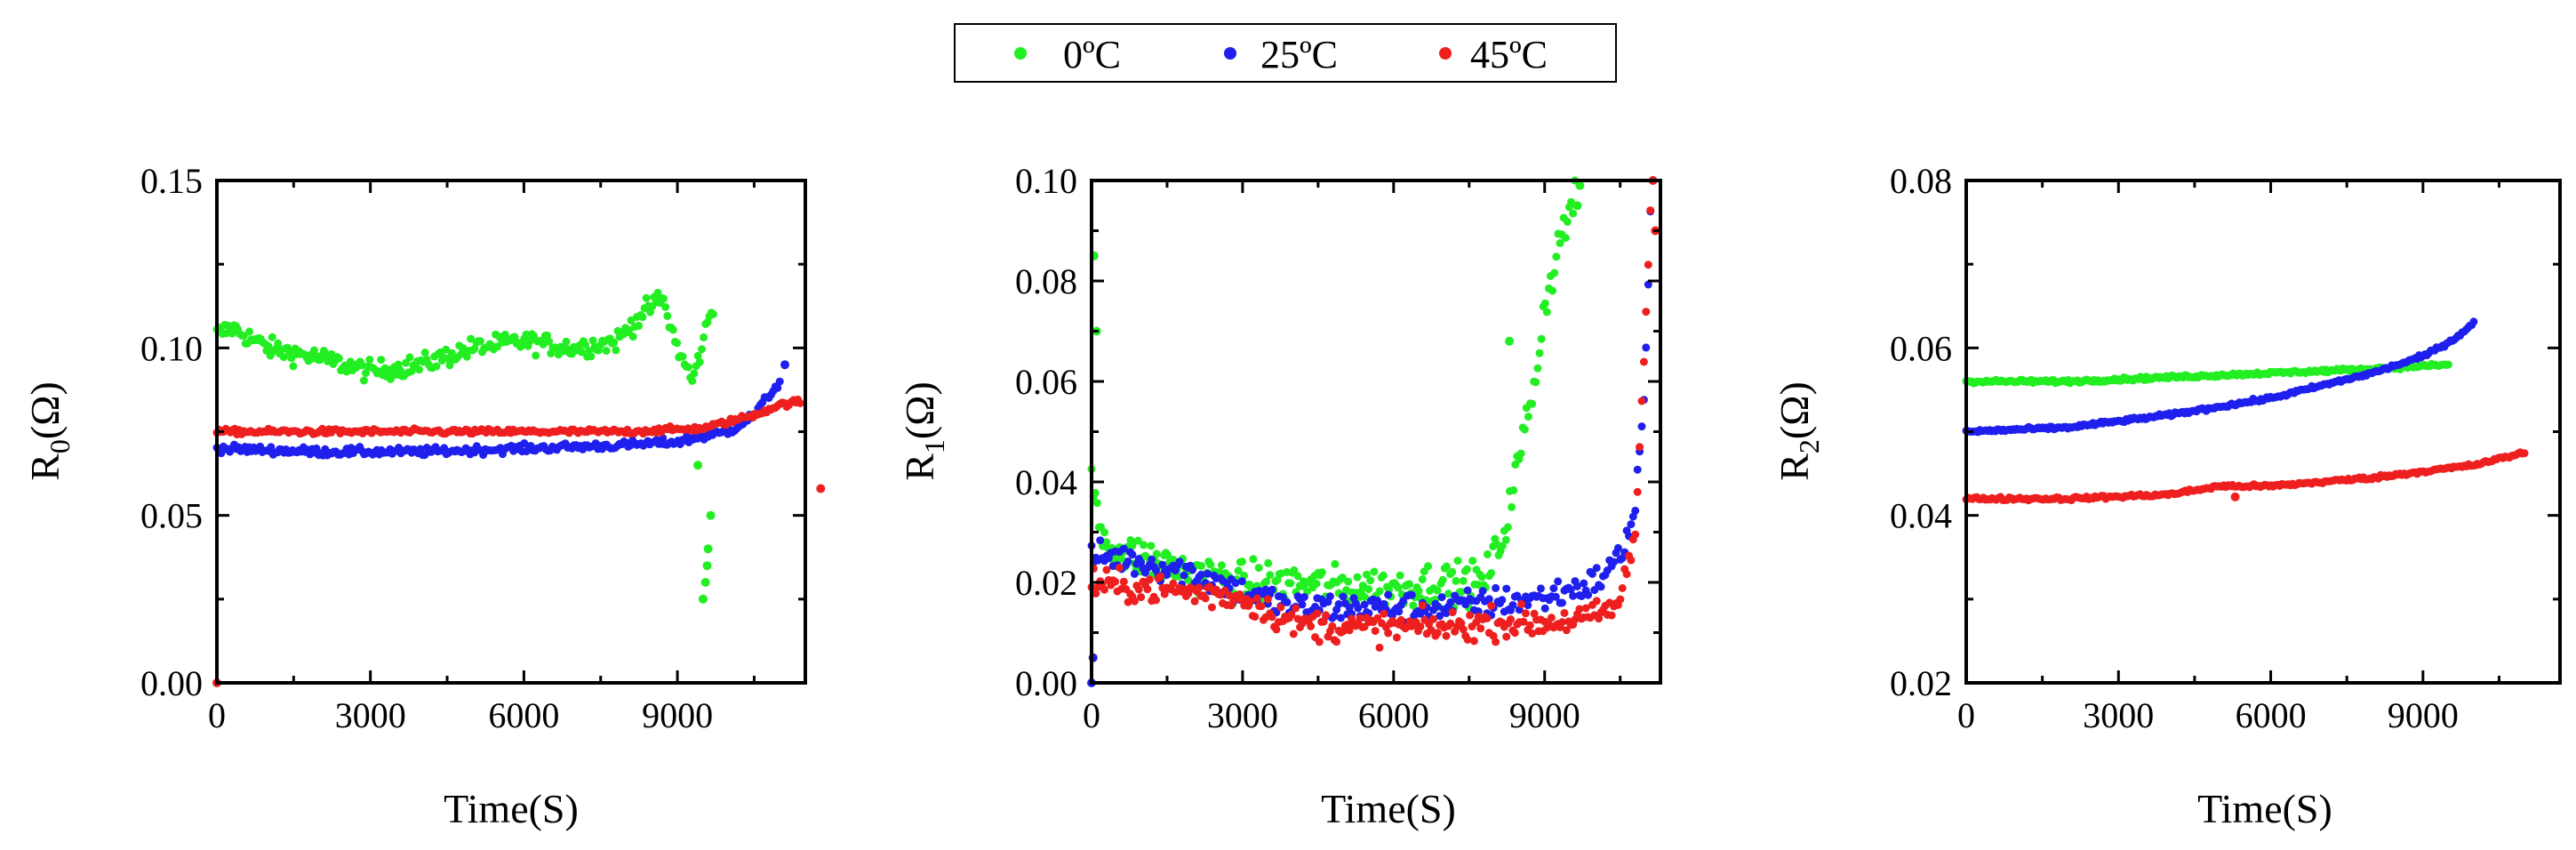  Describe the element at coordinates (1445, 53) in the screenshot. I see `legend-marker-45c` at that location.